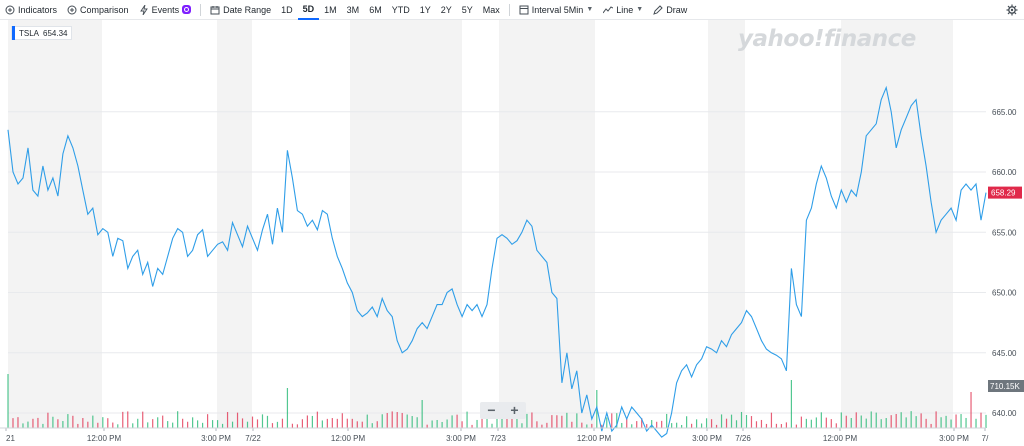  I want to click on toolbar-divider, so click(201, 9).